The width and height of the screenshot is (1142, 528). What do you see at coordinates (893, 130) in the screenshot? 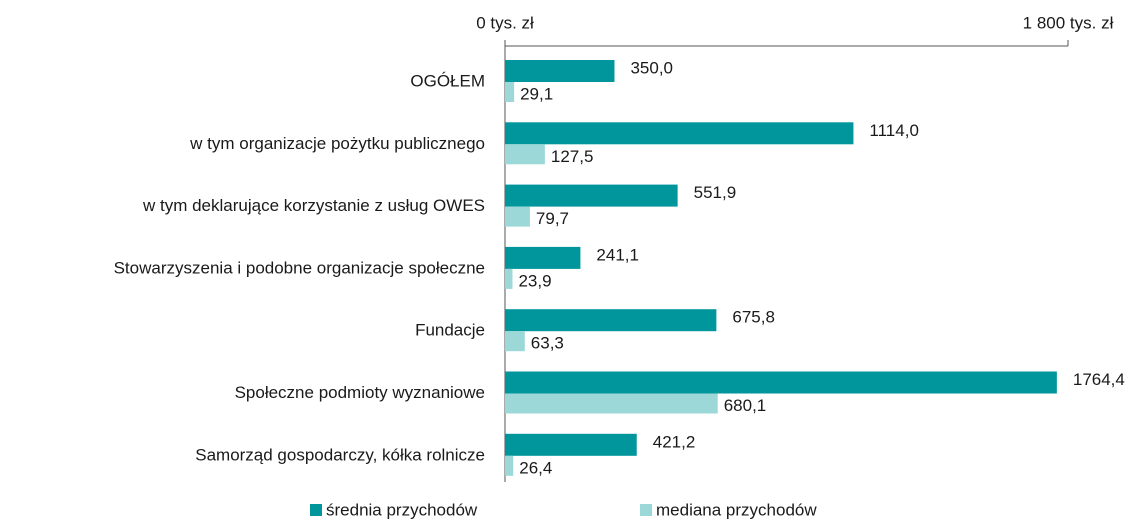
I see `value-label: 1114,0` at bounding box center [893, 130].